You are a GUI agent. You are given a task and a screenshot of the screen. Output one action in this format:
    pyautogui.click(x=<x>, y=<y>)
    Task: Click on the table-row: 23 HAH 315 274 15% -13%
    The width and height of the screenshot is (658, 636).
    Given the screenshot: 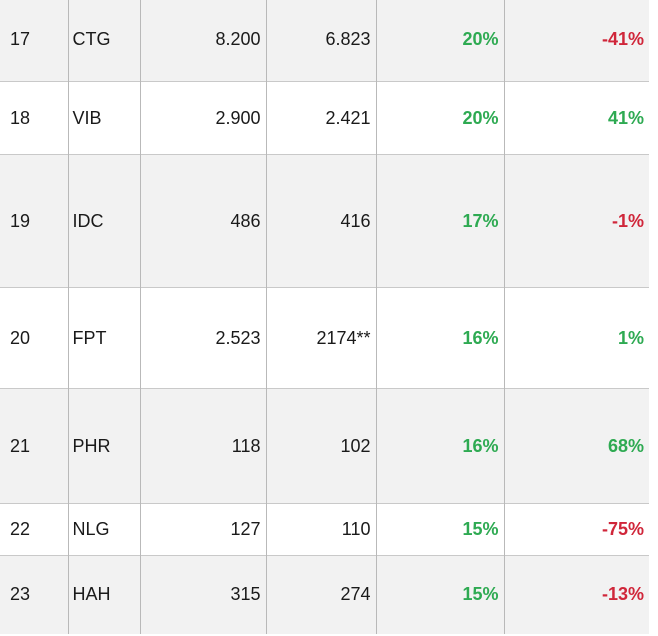 What is the action you would take?
    pyautogui.click(x=324, y=594)
    